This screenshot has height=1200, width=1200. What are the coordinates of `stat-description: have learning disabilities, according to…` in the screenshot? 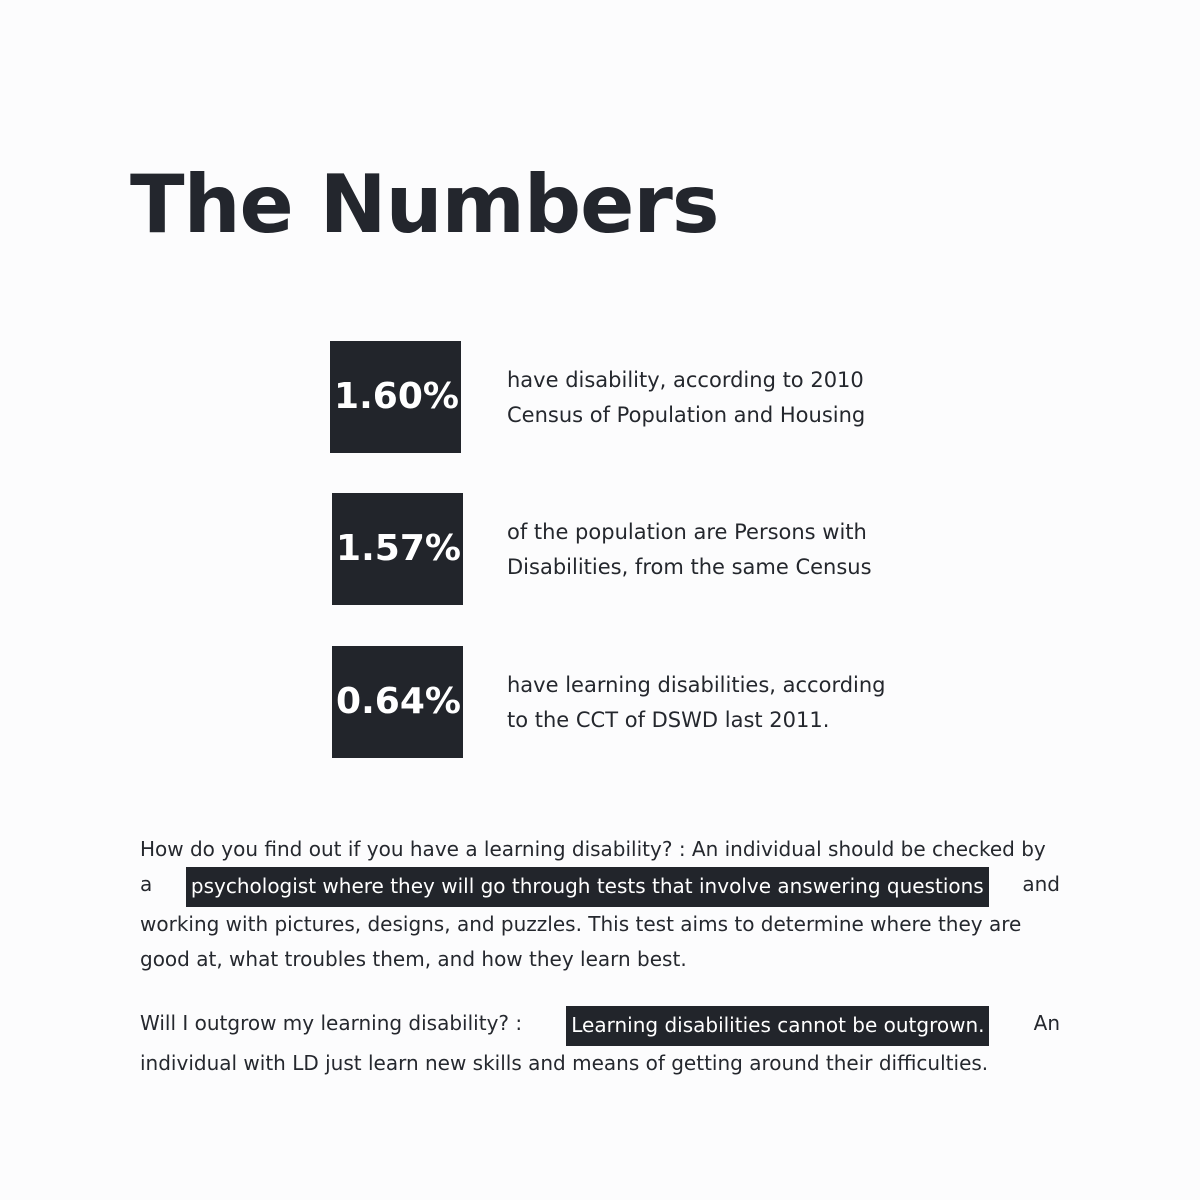 It's located at (717, 703).